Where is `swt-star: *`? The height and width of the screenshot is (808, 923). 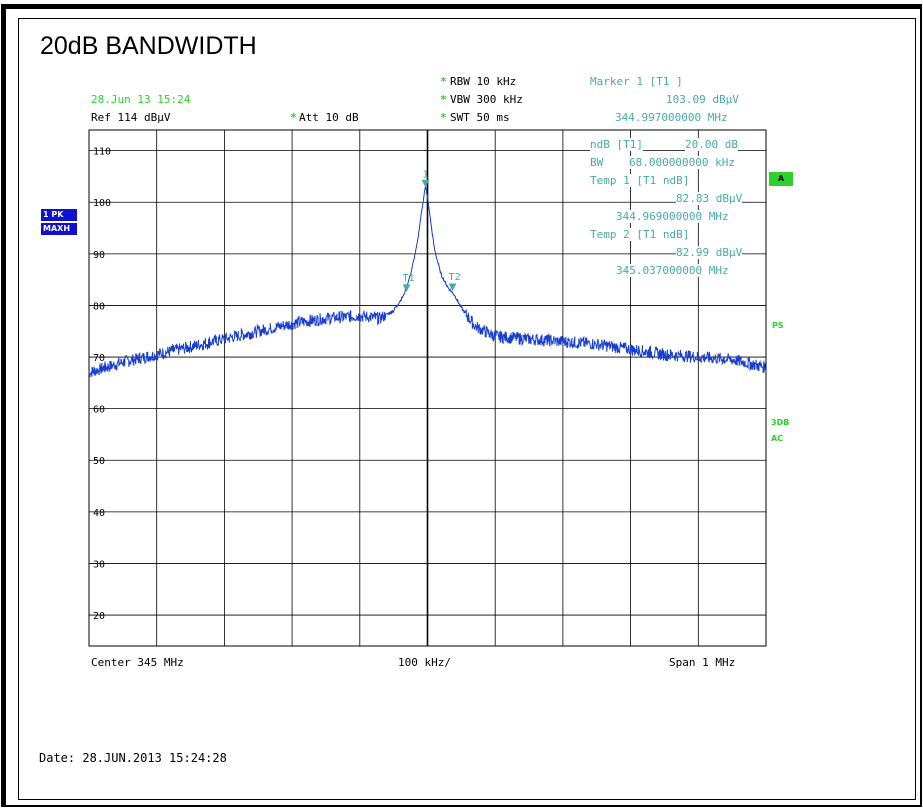
swt-star: * is located at coordinates (443, 117).